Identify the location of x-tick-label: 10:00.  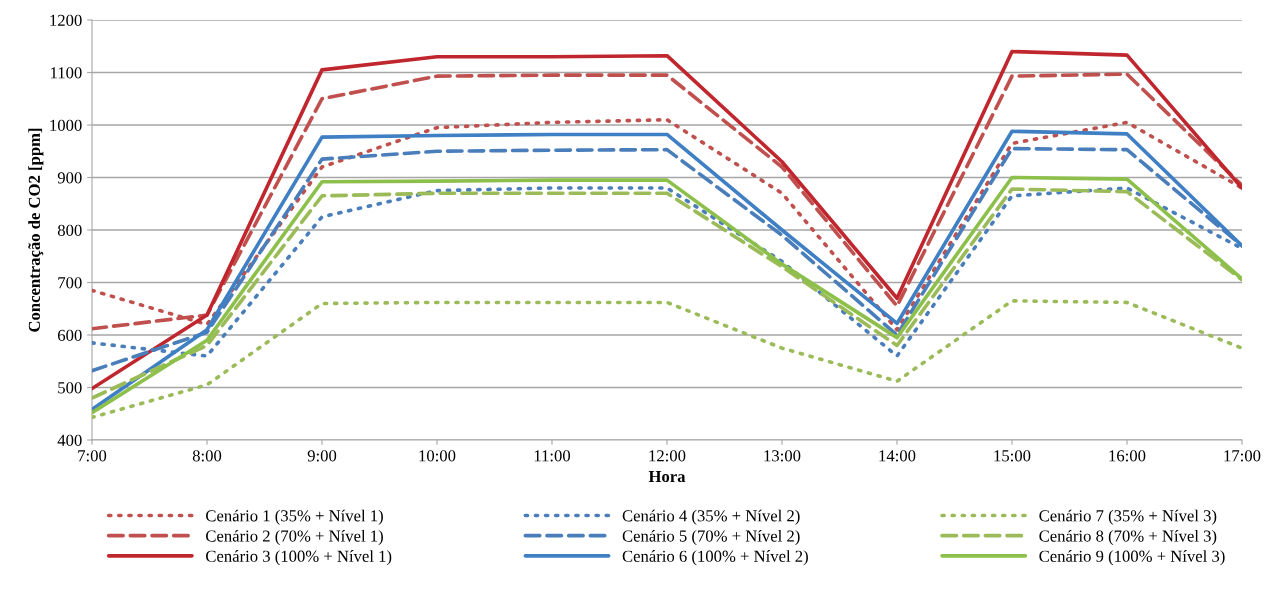
(437, 456).